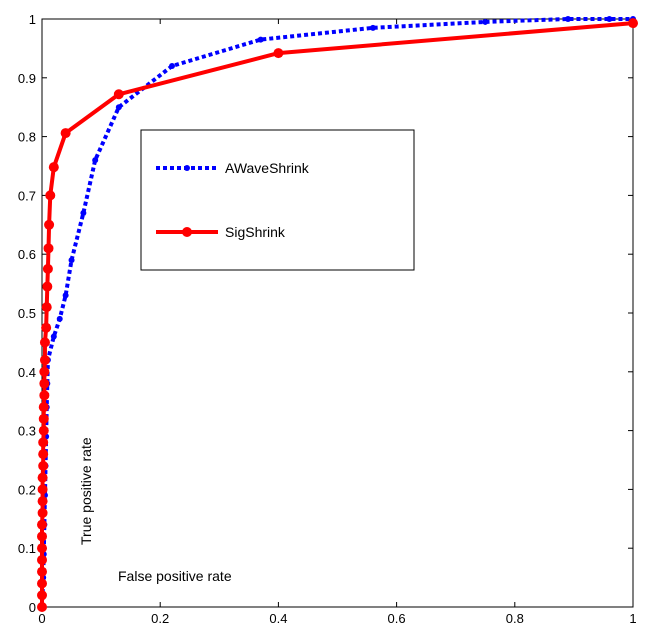 The height and width of the screenshot is (641, 646). What do you see at coordinates (515, 618) in the screenshot?
I see `x-tick-label: 0.8` at bounding box center [515, 618].